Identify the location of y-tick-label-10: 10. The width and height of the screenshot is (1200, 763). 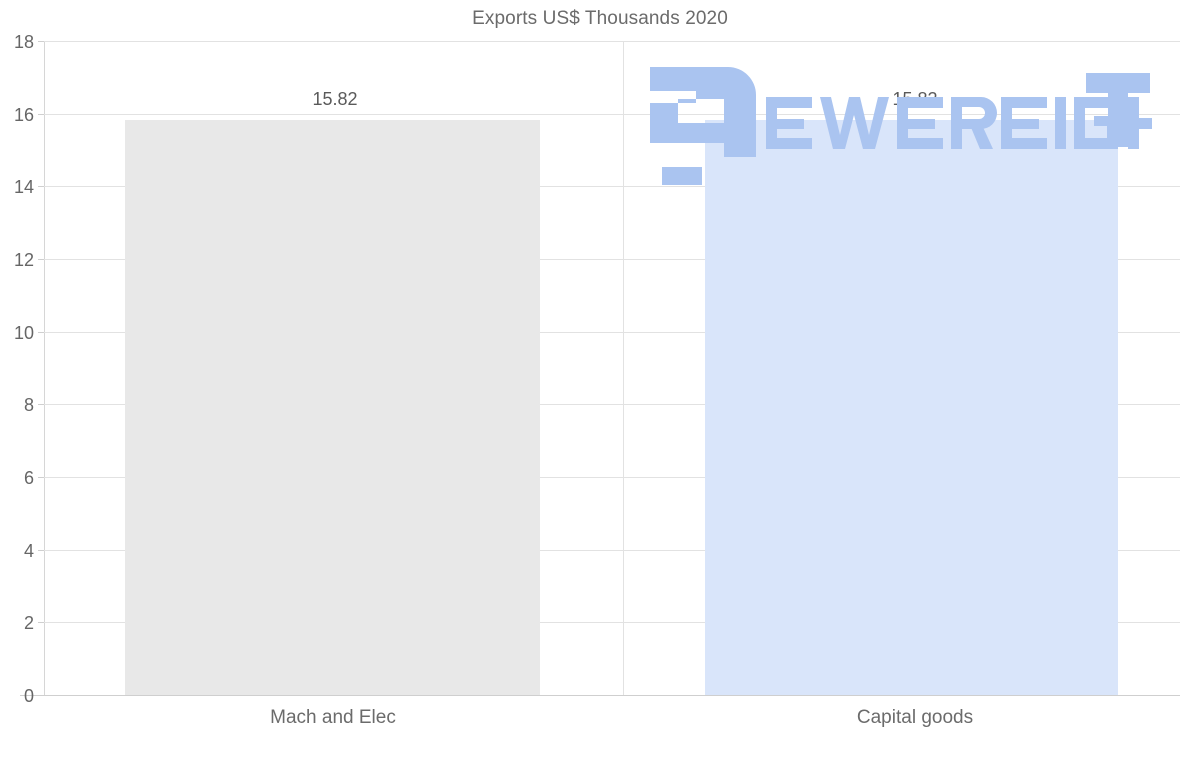
(23, 333).